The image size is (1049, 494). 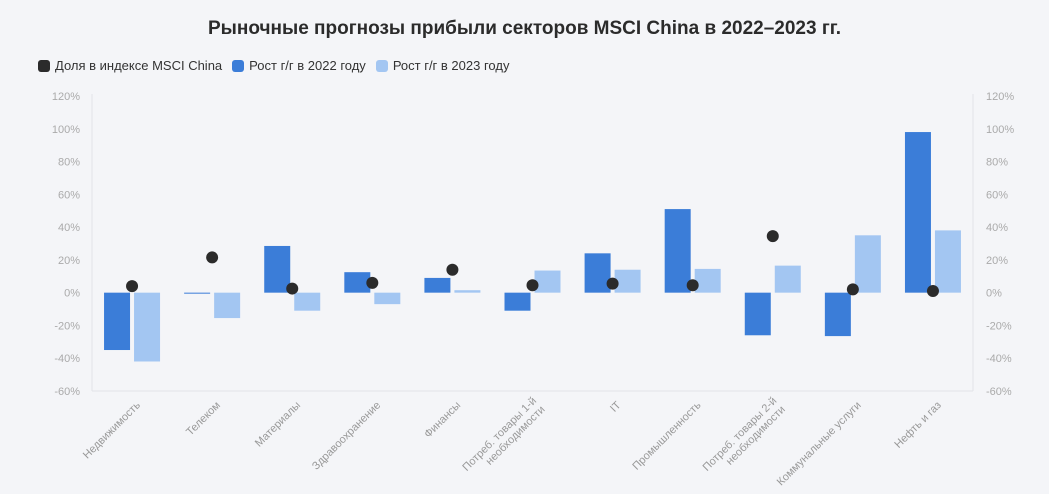 What do you see at coordinates (44, 65) in the screenshot?
I see `legend-swatch-share` at bounding box center [44, 65].